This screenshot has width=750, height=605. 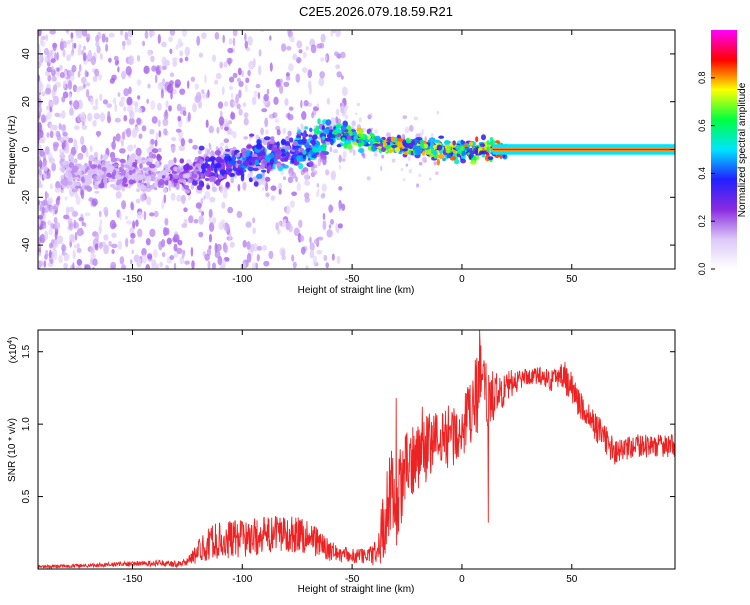 I want to click on snr-x-tick-label: 50, so click(x=572, y=579).